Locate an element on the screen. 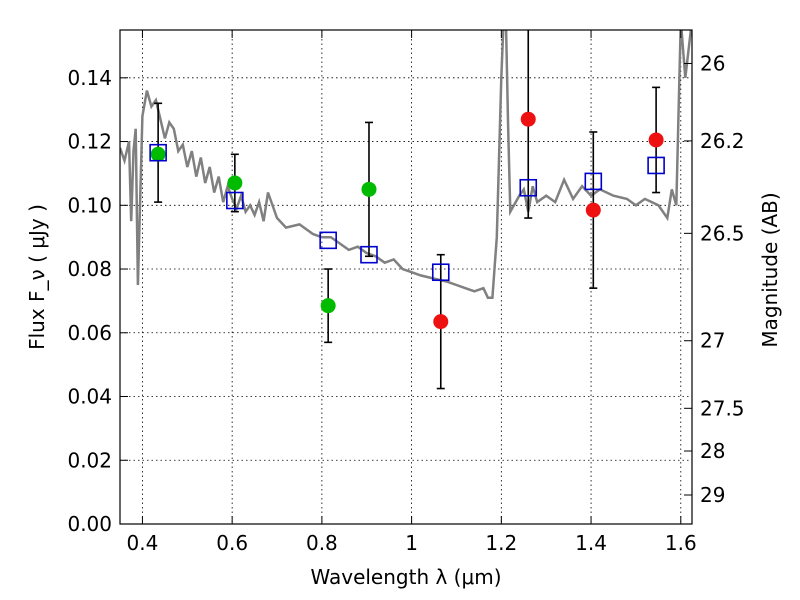  y-tick-label: 0.02 is located at coordinates (89, 460).